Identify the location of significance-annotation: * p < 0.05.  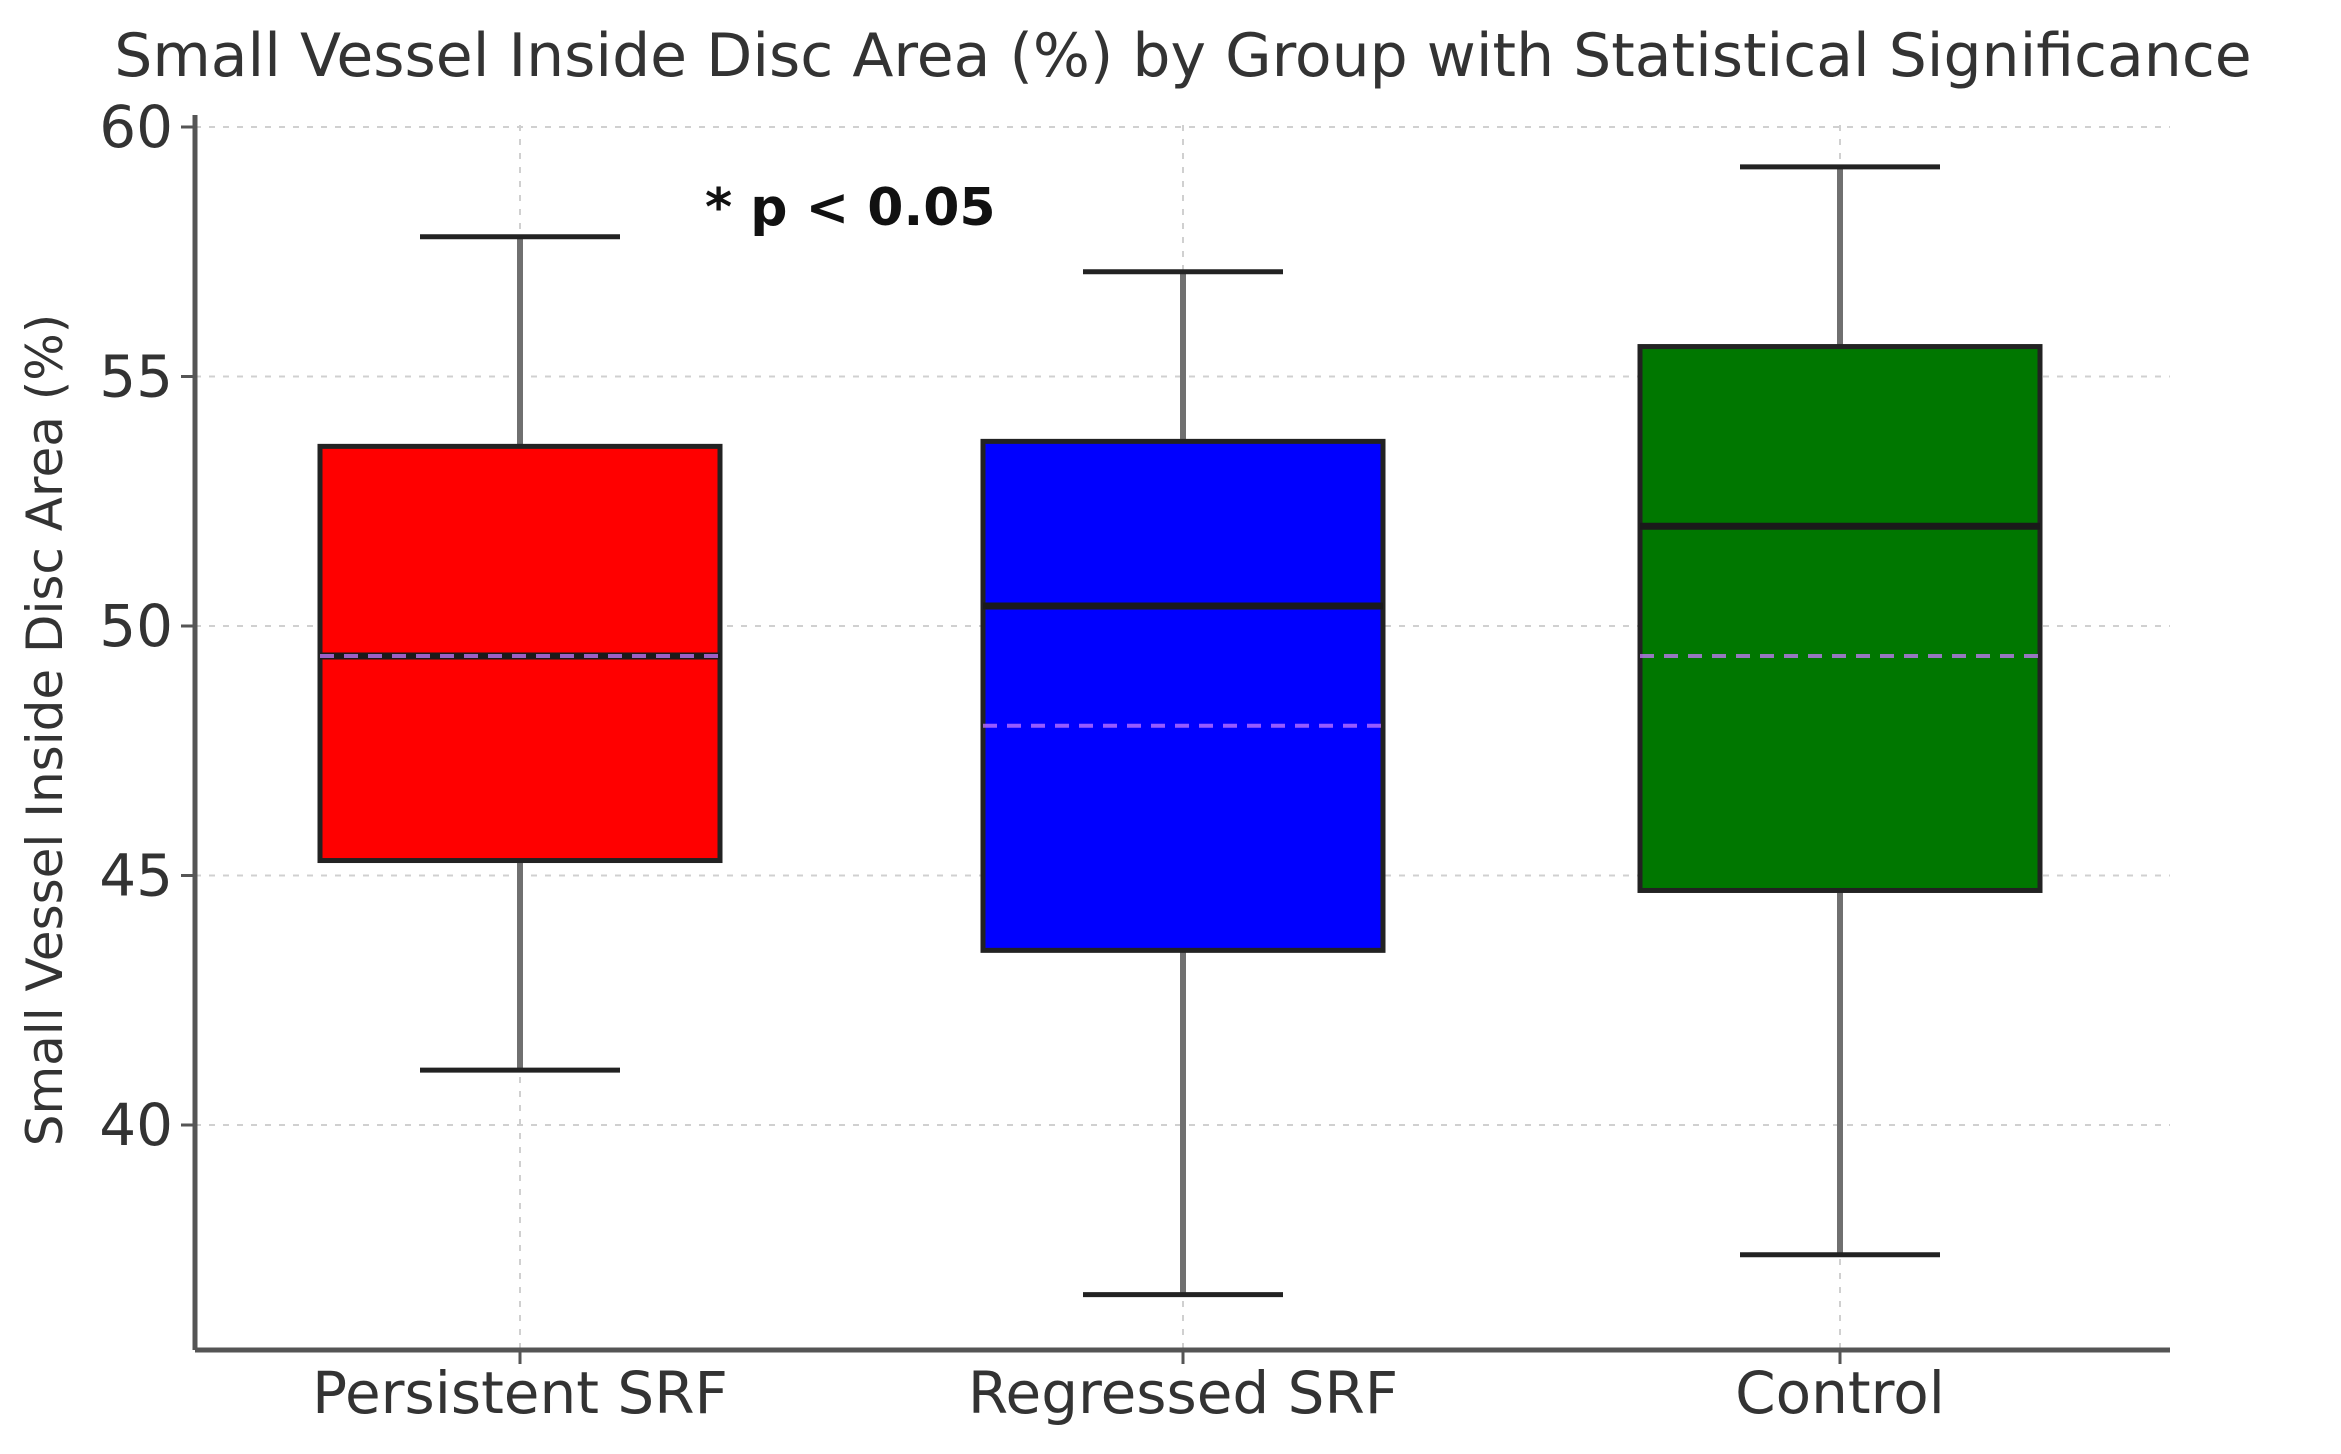
(850, 208).